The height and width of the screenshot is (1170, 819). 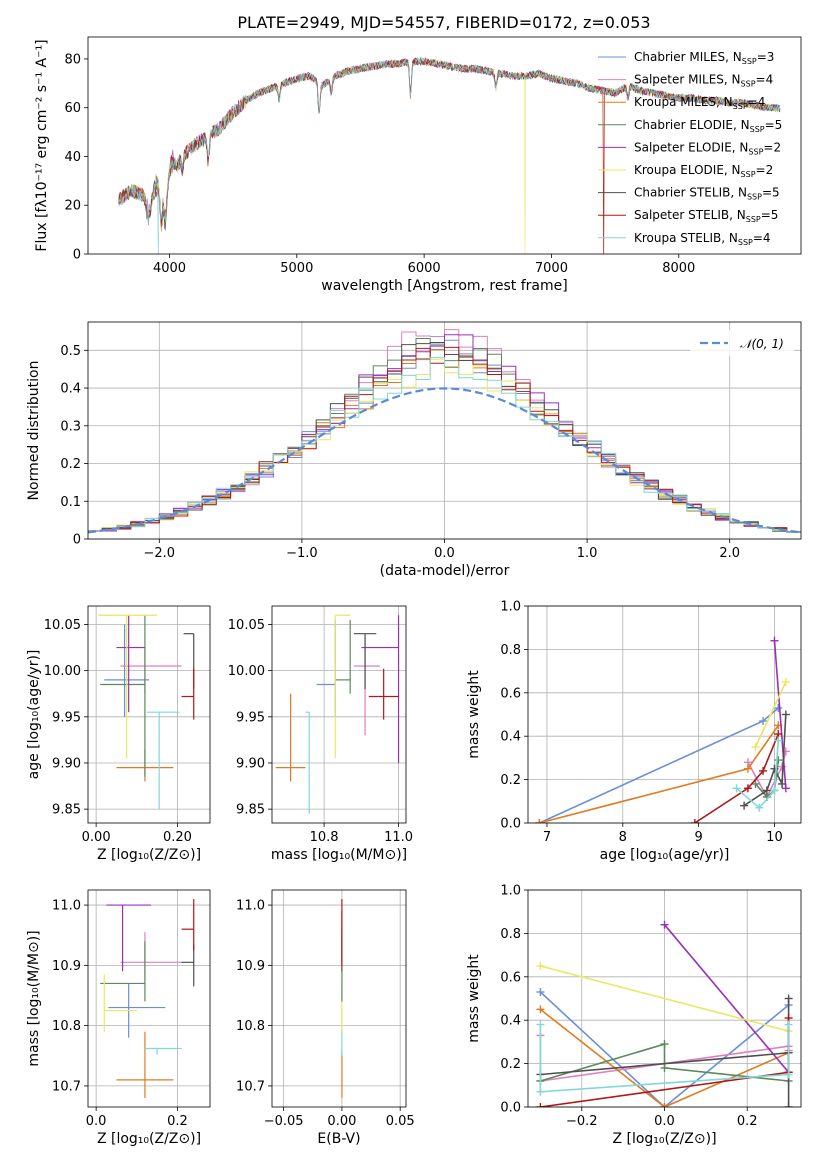 I want to click on y-tick-label: 40, so click(x=72, y=157).